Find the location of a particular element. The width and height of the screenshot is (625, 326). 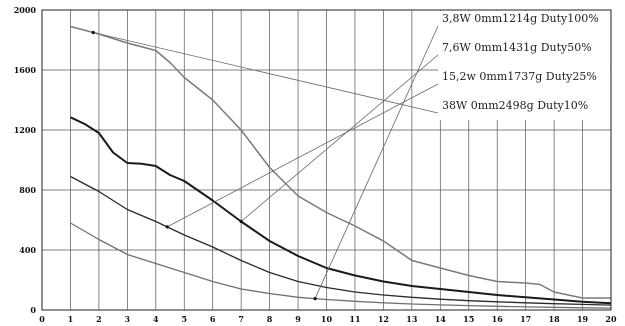

x-tick-label-6: 6 is located at coordinates (213, 319).